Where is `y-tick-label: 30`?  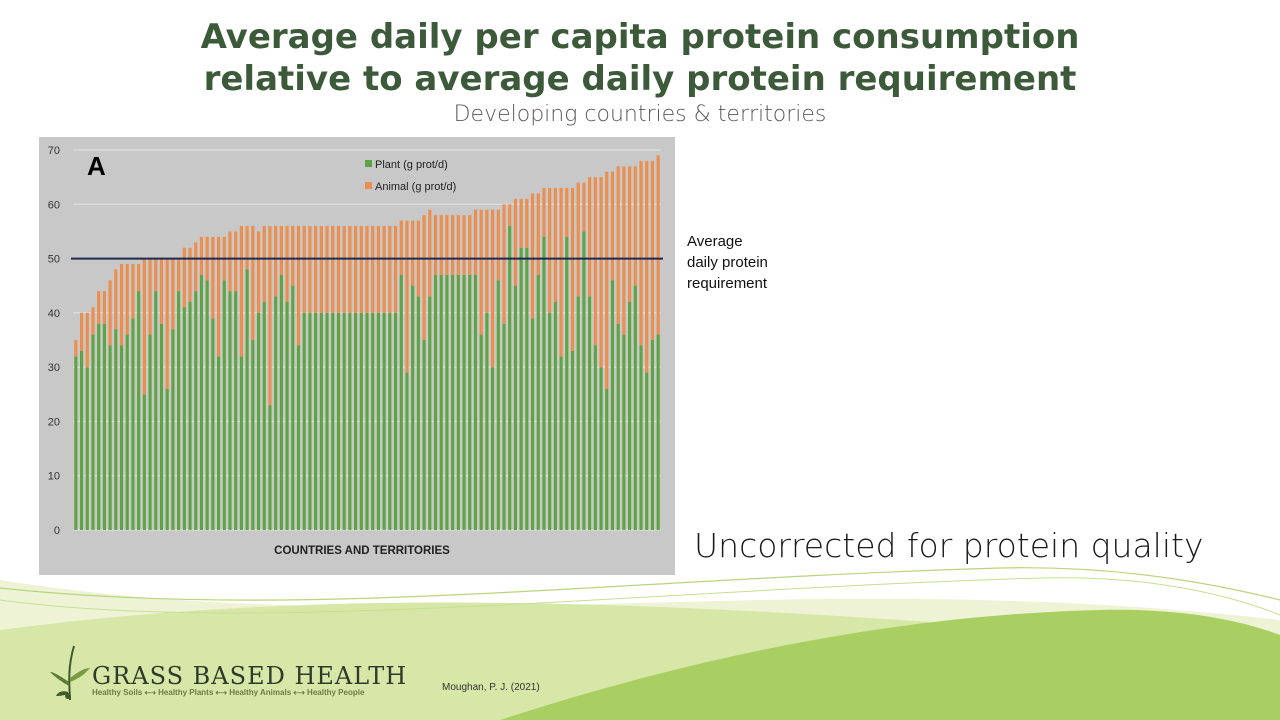 y-tick-label: 30 is located at coordinates (54, 368).